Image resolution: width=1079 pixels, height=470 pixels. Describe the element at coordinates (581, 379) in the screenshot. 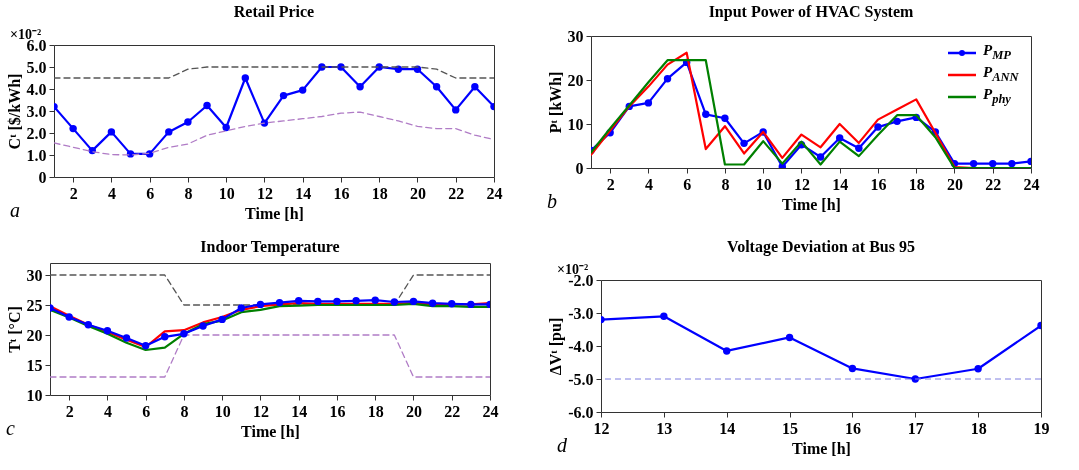

I see `y-tick-label: -5.0` at that location.